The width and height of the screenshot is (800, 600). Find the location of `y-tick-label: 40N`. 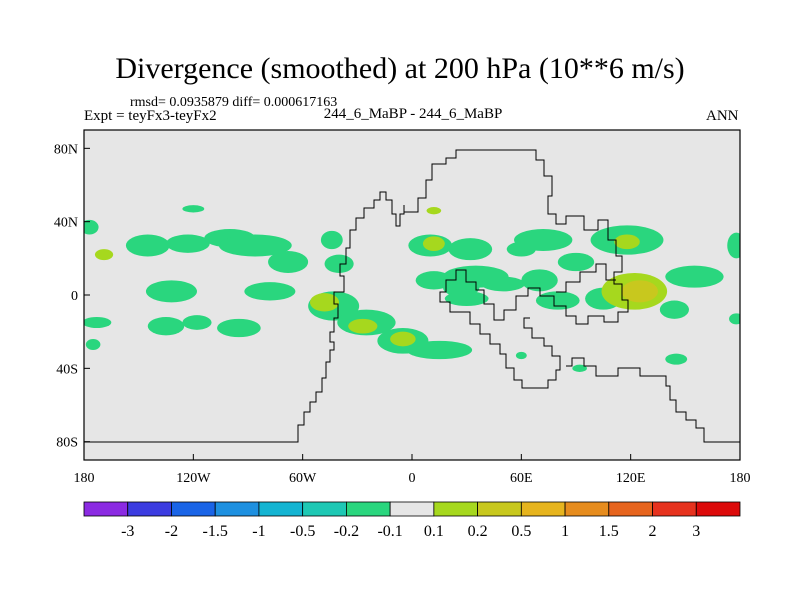

y-tick-label: 40N is located at coordinates (66, 223).